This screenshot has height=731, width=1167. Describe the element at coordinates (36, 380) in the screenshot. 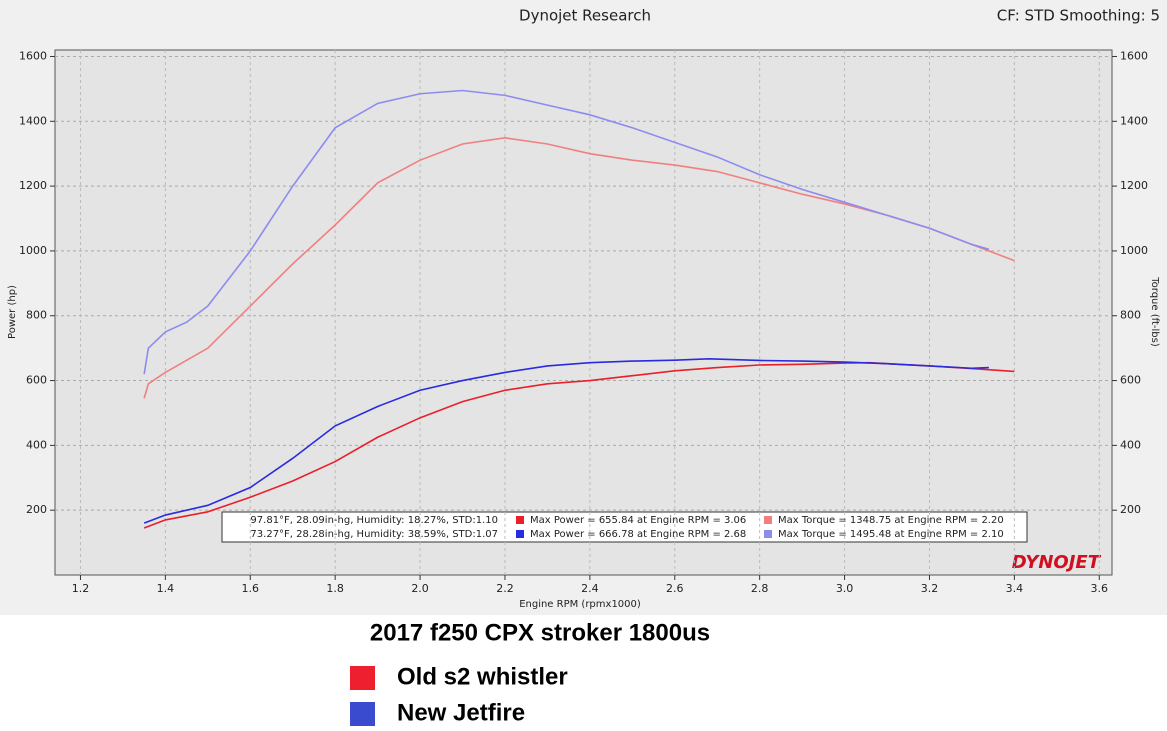

I see `y-tick-label: 600` at that location.